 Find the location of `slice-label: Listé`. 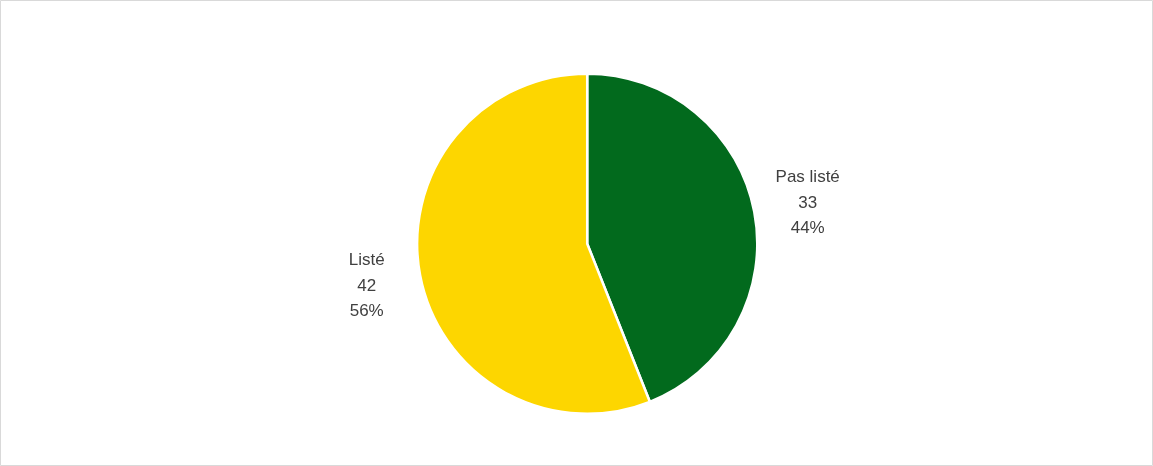

slice-label: Listé is located at coordinates (366, 260).